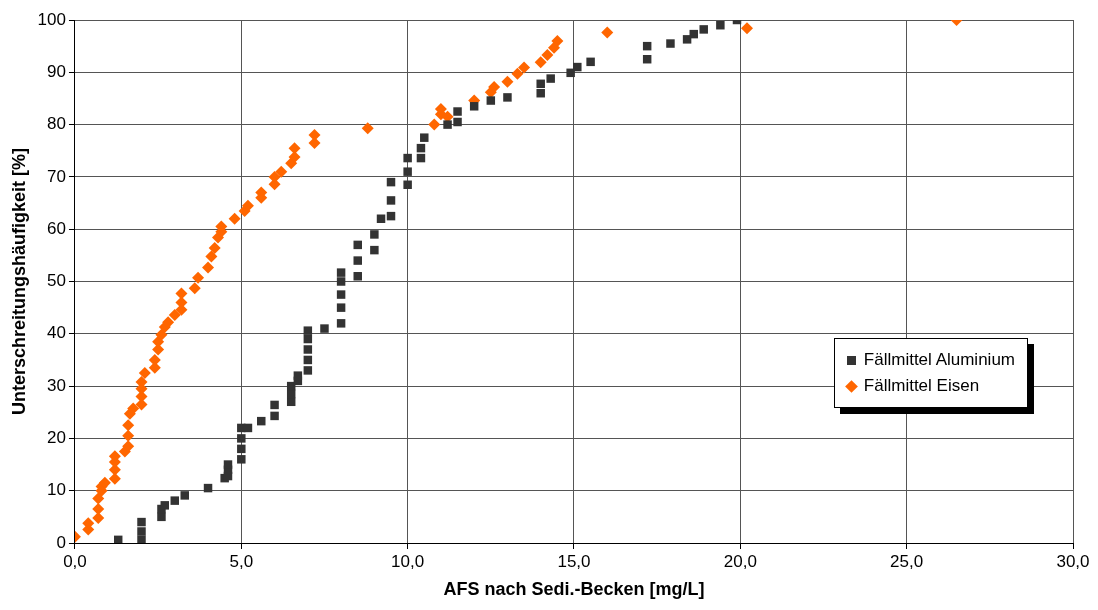  What do you see at coordinates (56, 490) in the screenshot?
I see `y-tick-label: 10` at bounding box center [56, 490].